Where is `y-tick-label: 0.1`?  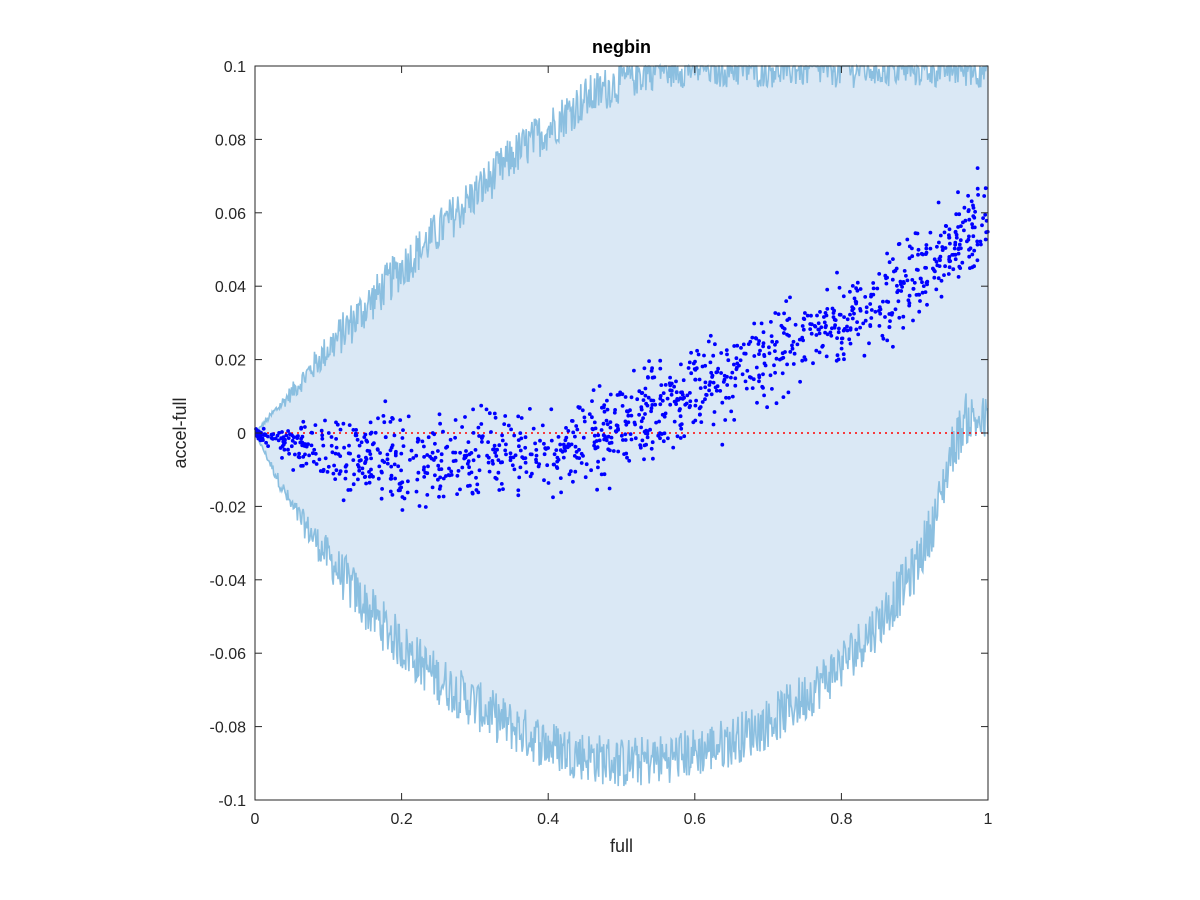 y-tick-label: 0.1 is located at coordinates (235, 67).